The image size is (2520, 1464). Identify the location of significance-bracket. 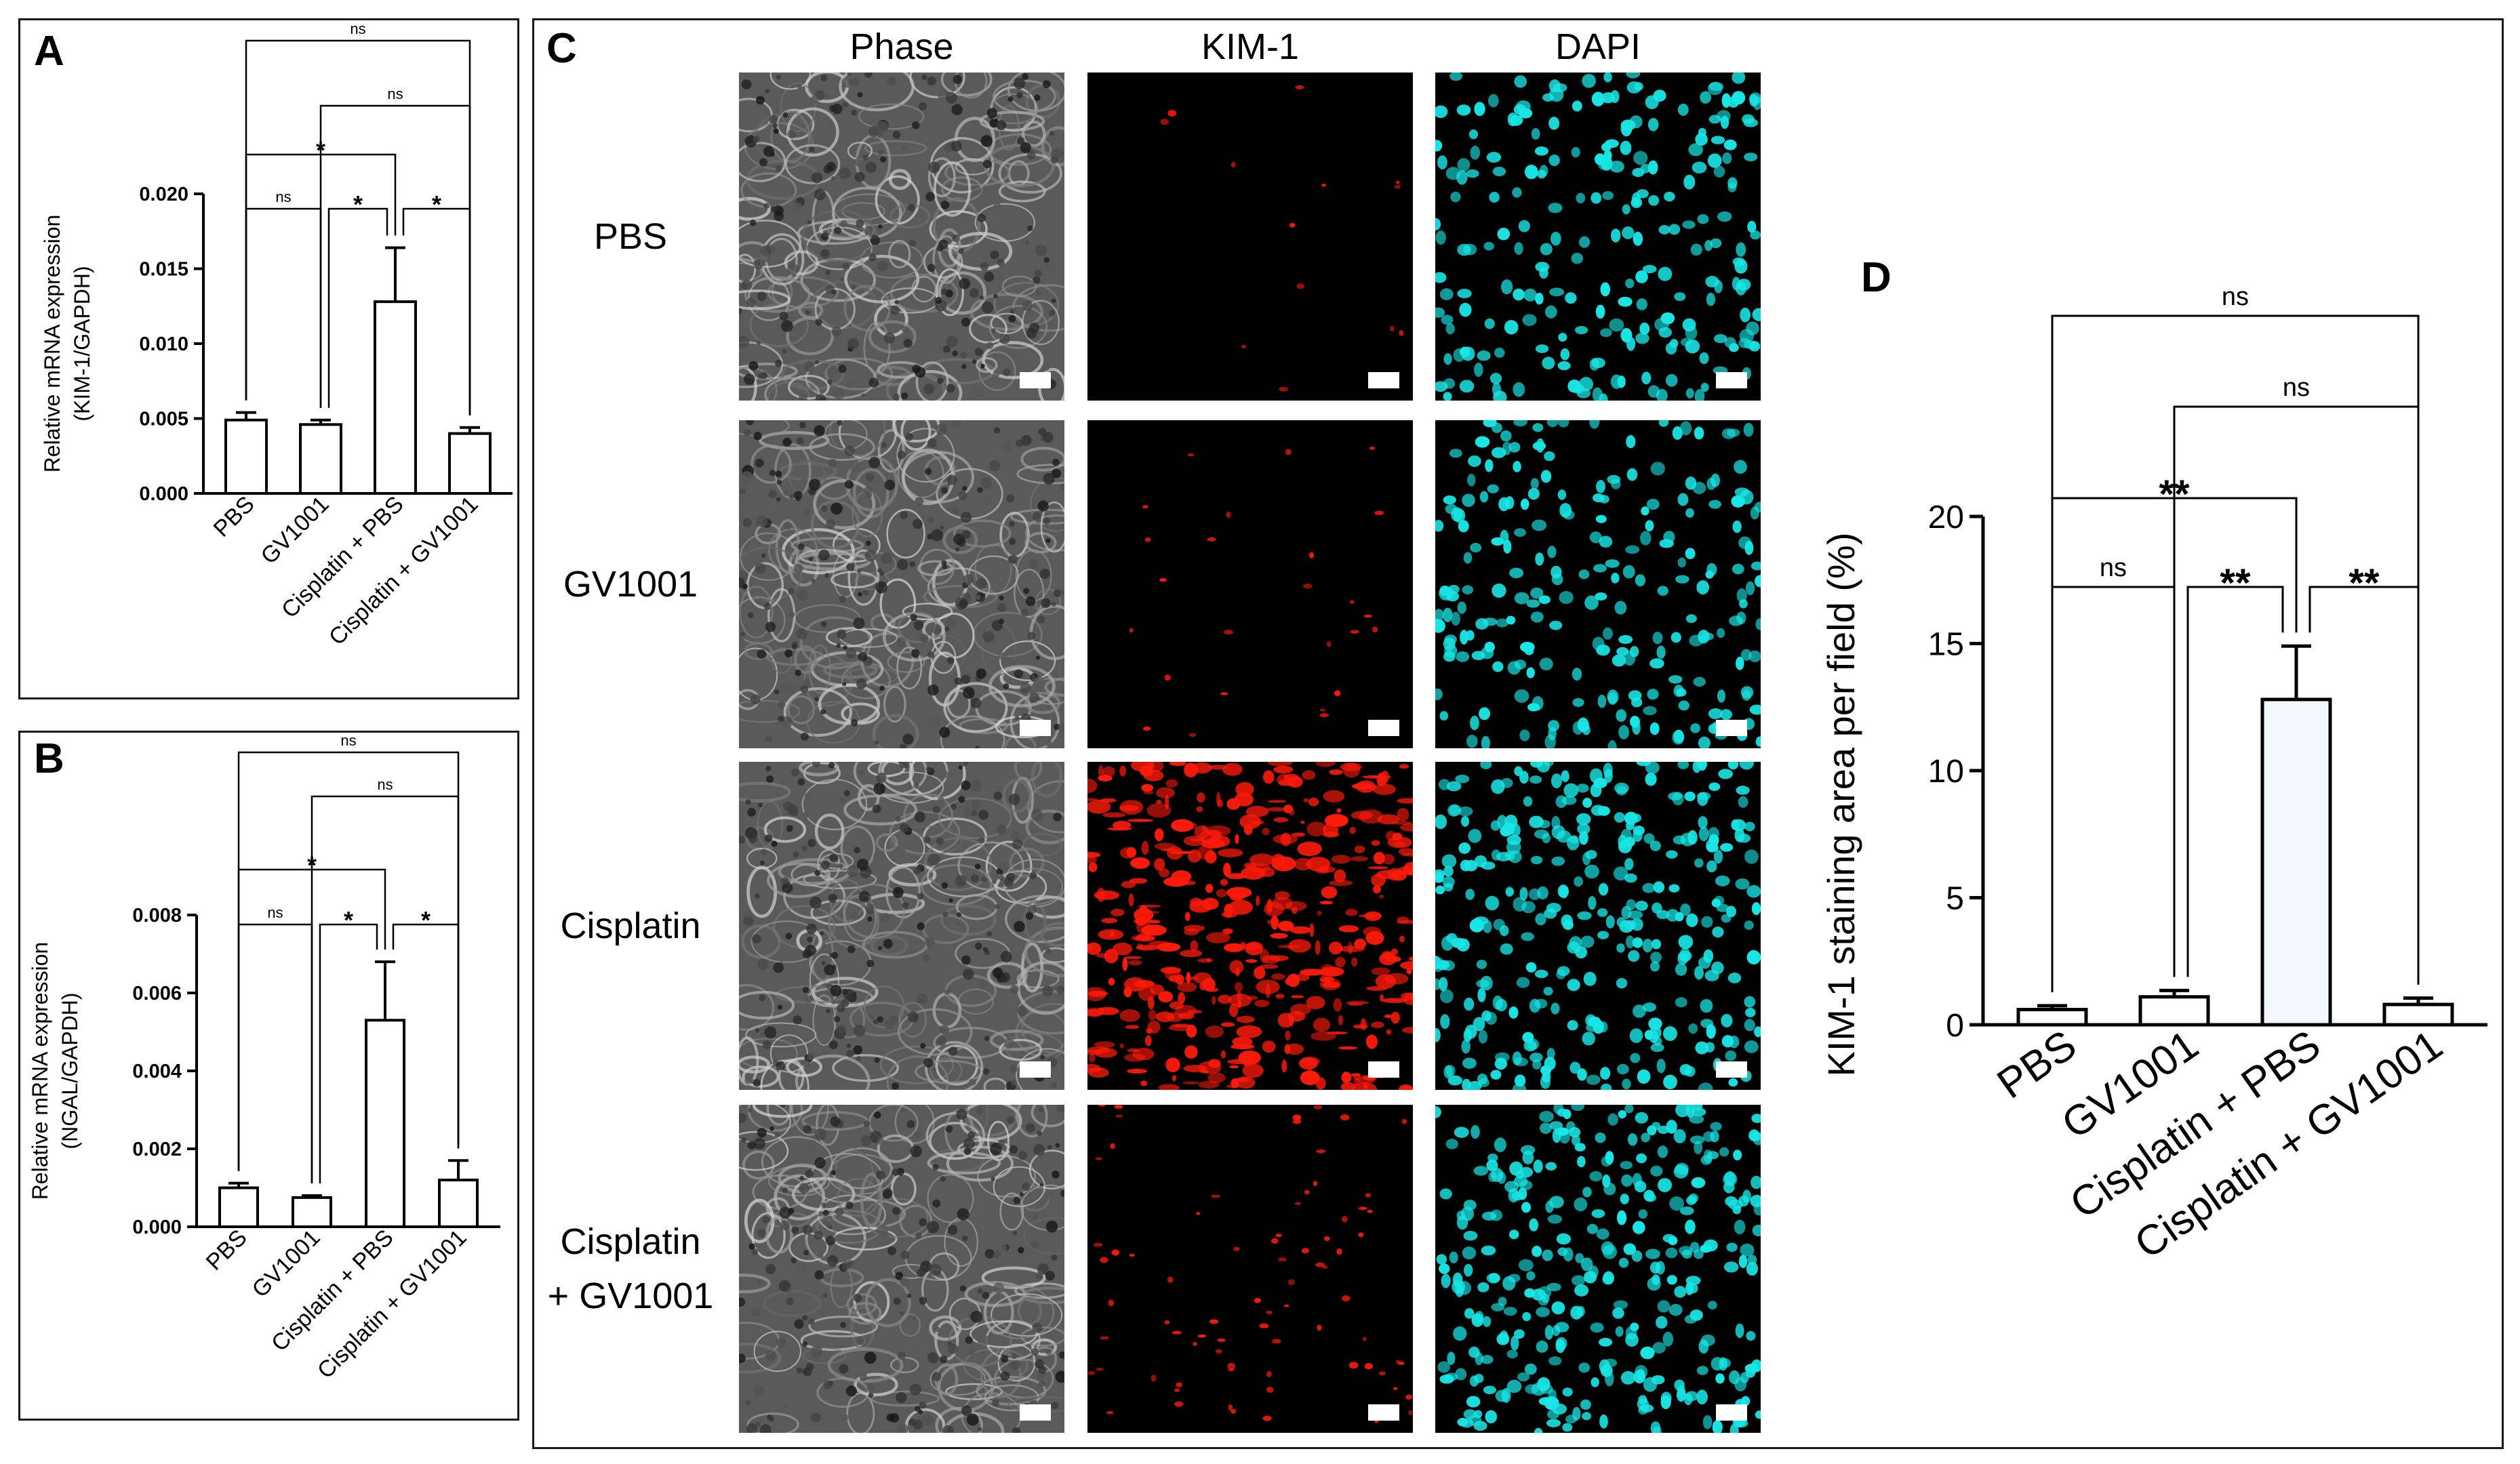
(357, 308).